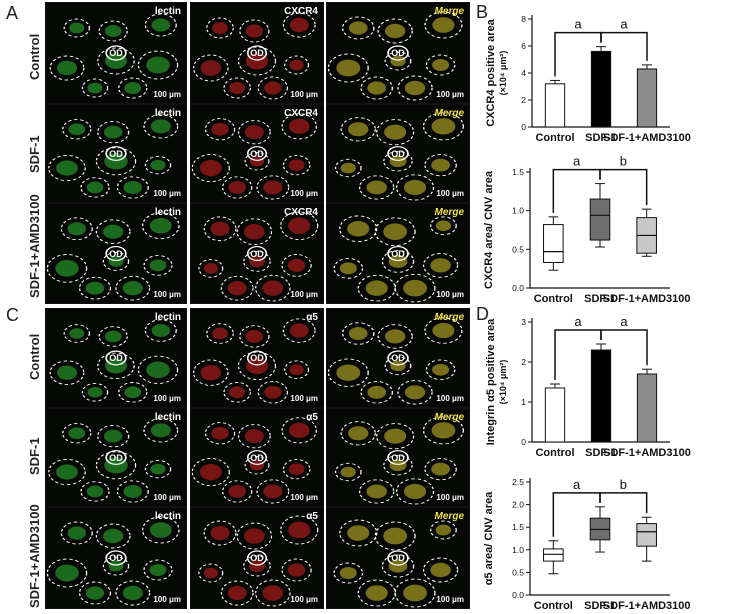  What do you see at coordinates (489, 538) in the screenshot?
I see `y-axis-label: α5 area/ CNV area` at bounding box center [489, 538].